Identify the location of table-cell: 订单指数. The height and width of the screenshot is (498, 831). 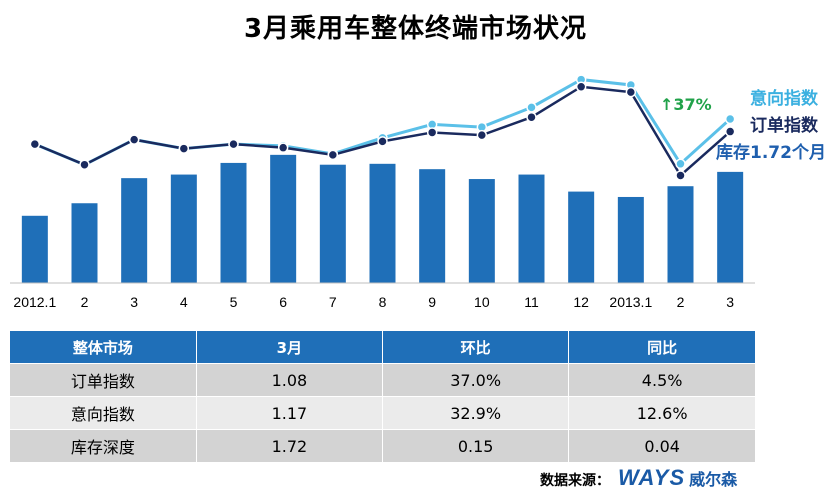
(103, 380).